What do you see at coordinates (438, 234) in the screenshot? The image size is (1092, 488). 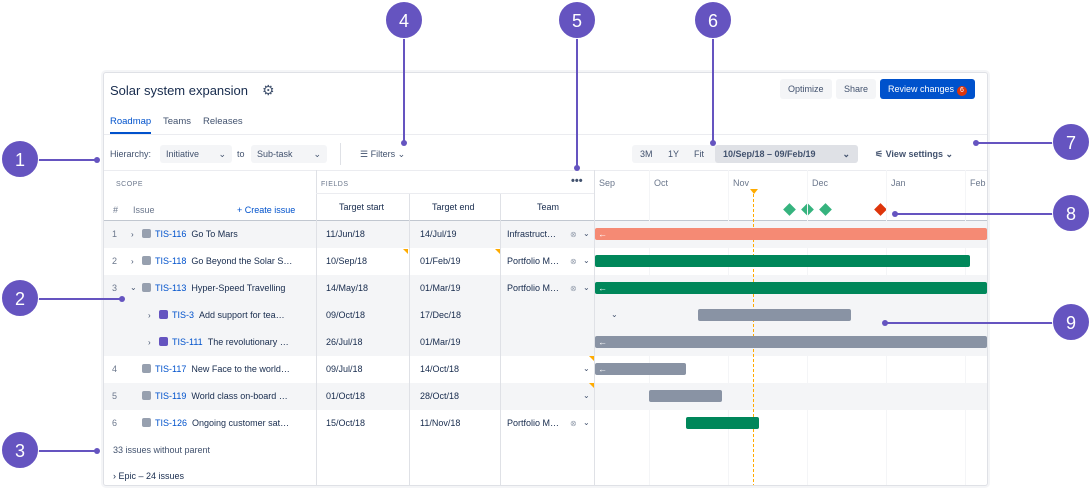 I see `target-end-cell: 14/Jul/19` at bounding box center [438, 234].